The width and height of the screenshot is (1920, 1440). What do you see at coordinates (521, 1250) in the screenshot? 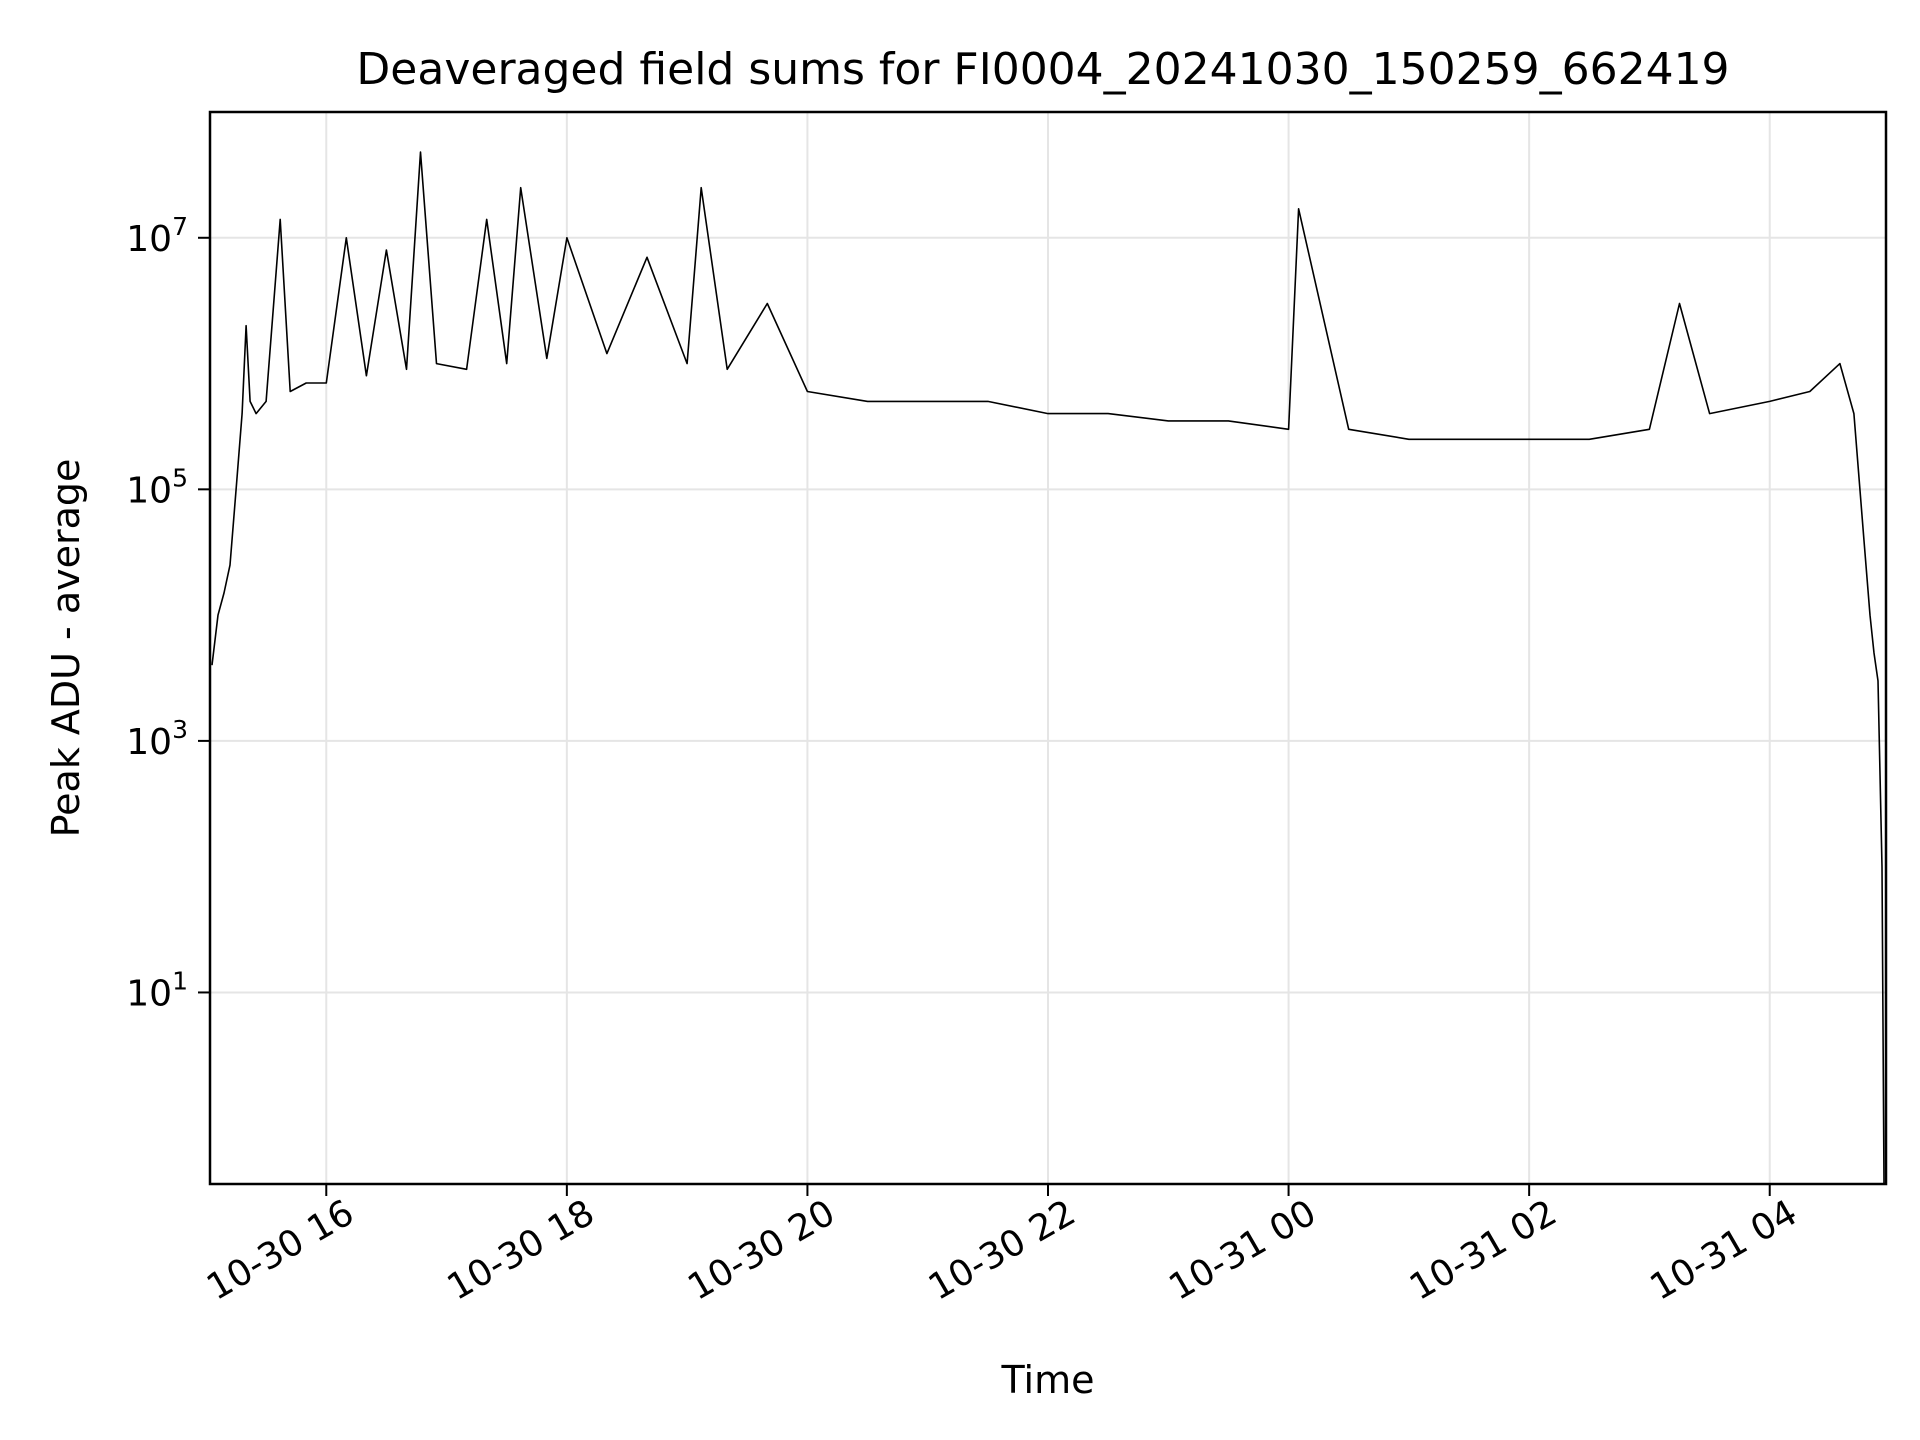
I see `x-tick-label: 10-30 18` at bounding box center [521, 1250].